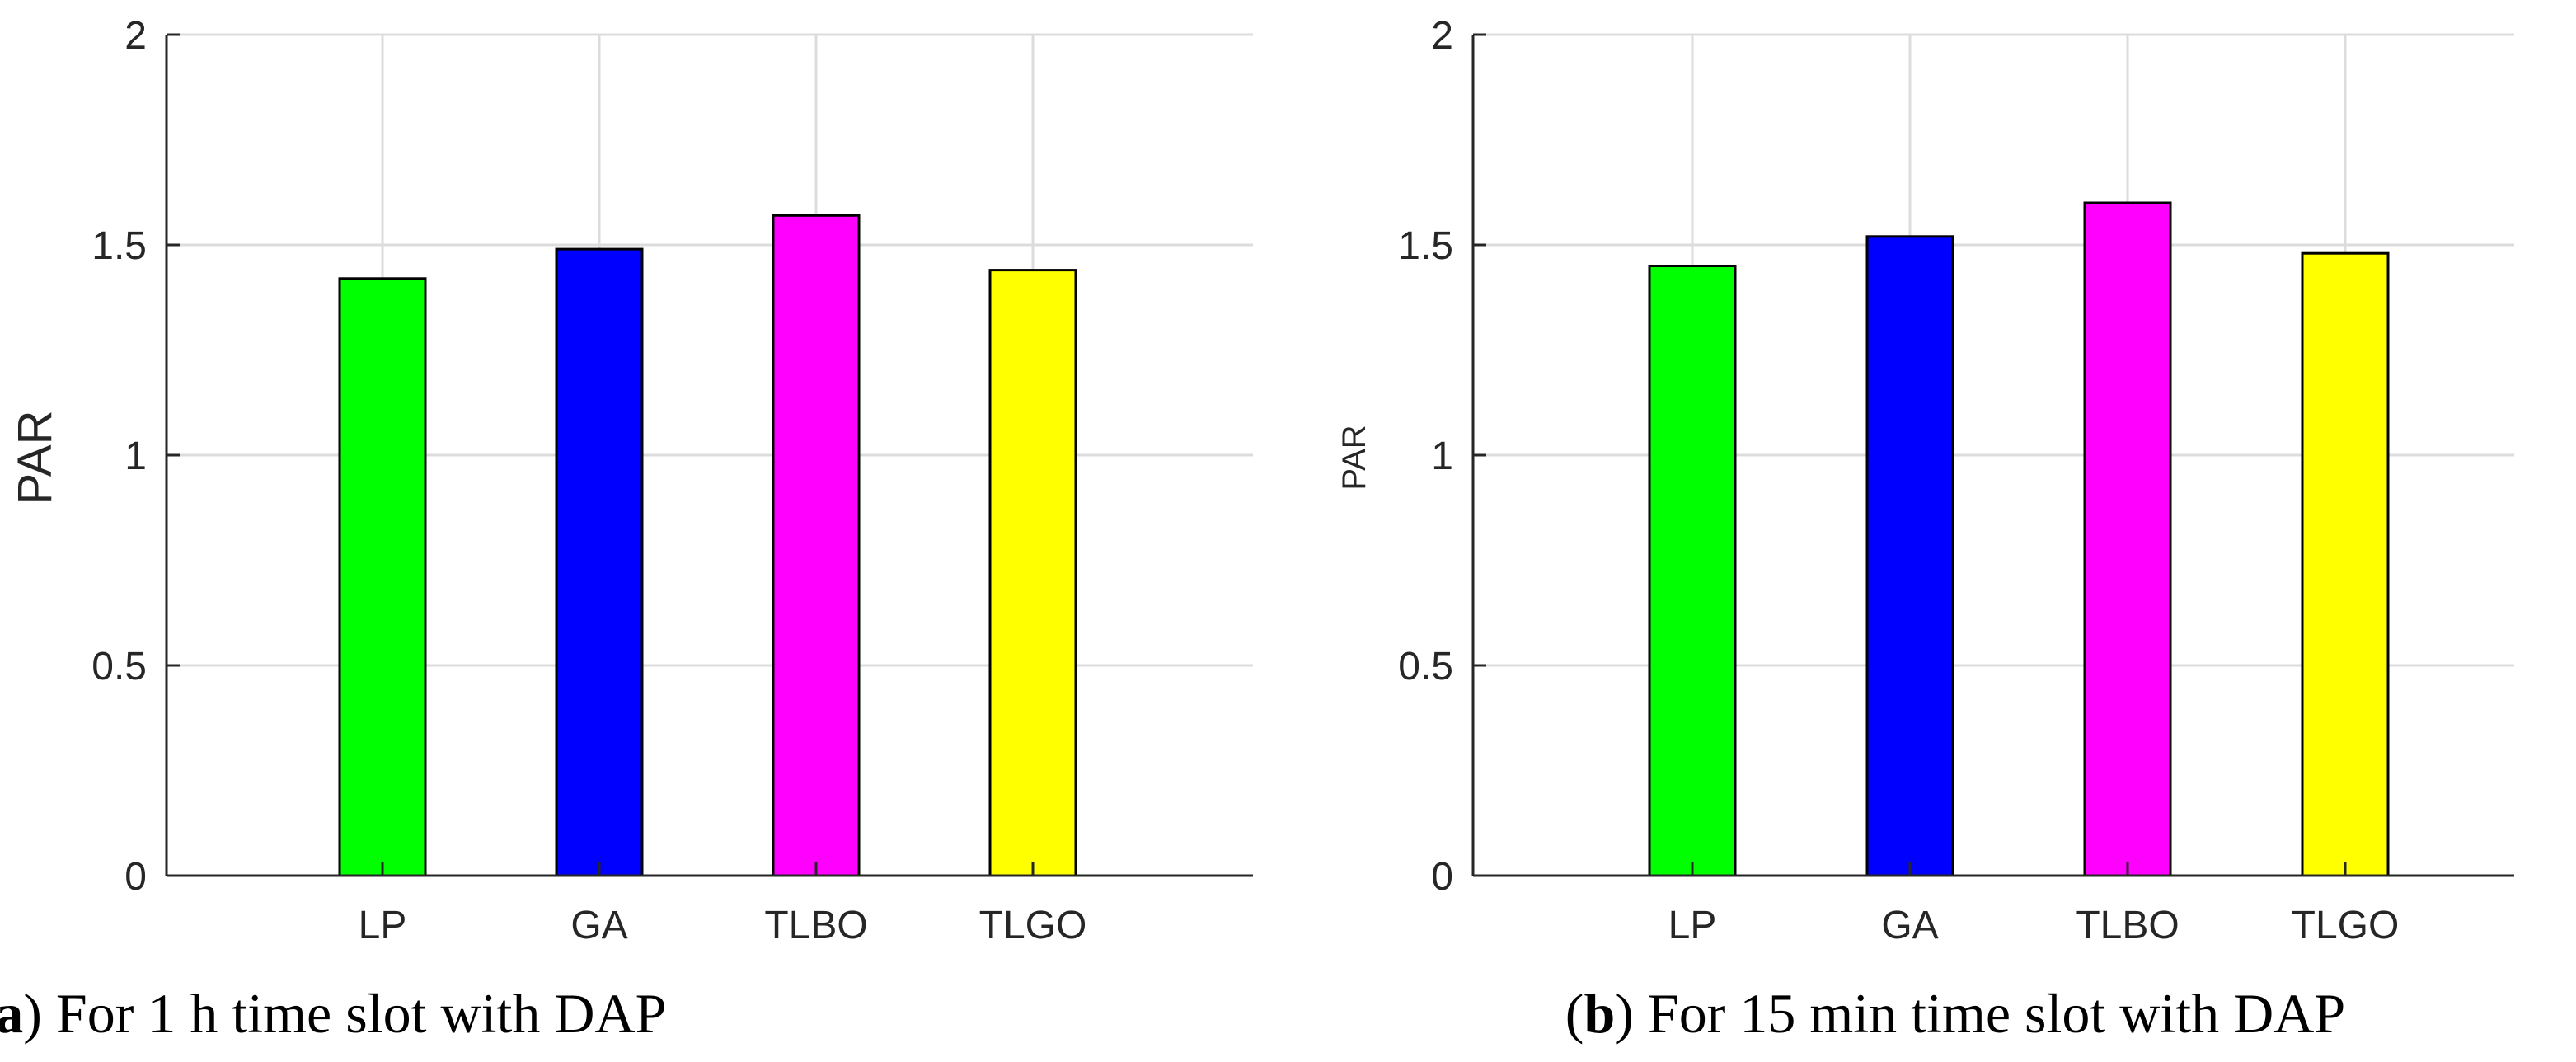  Describe the element at coordinates (1600, 1014) in the screenshot. I see `panel-label: b` at that location.